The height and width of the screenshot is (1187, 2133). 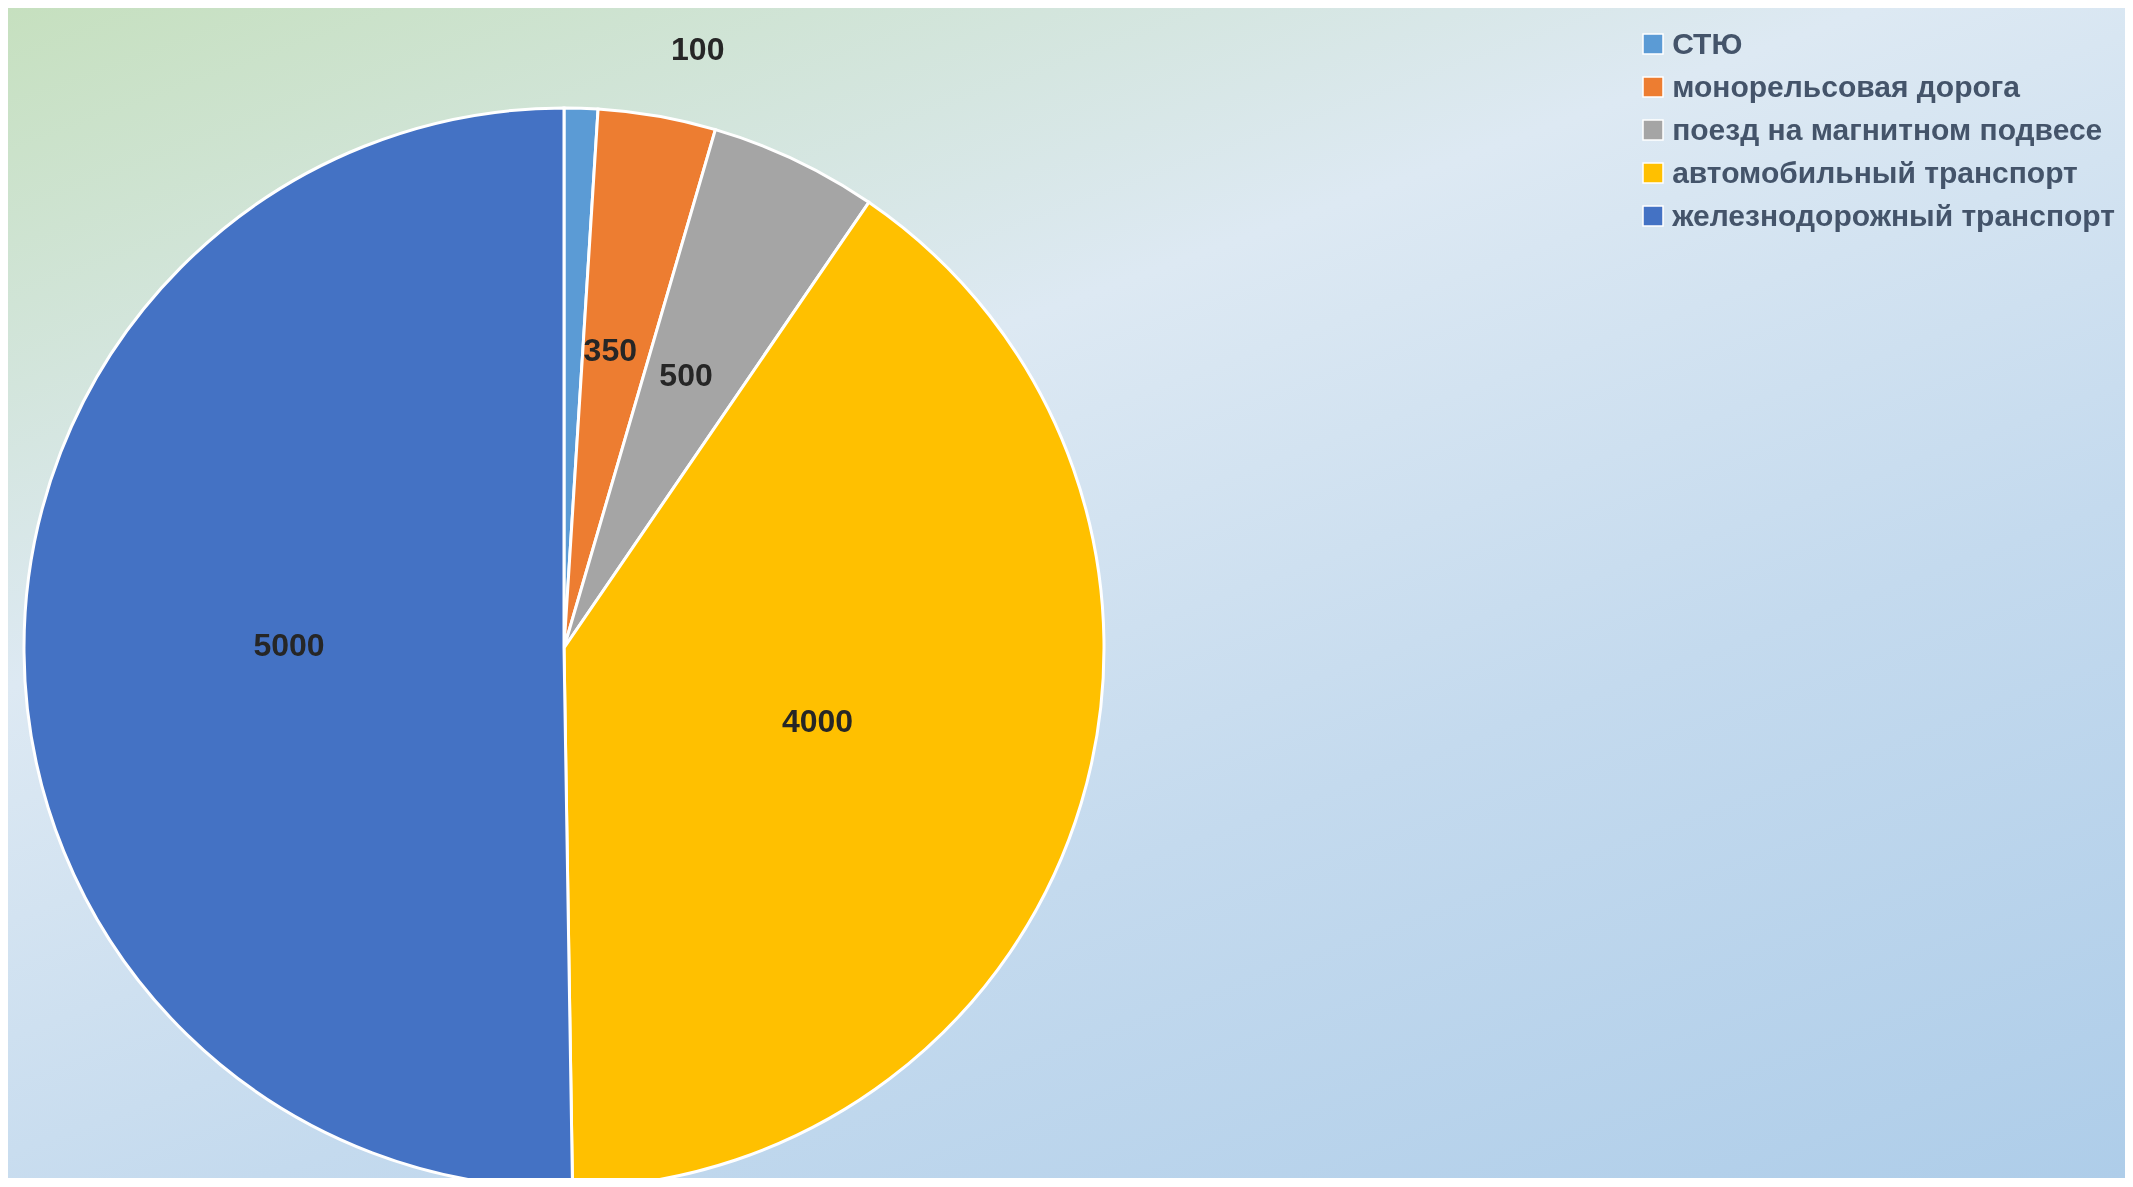 What do you see at coordinates (1887, 130) in the screenshot?
I see `legend-label: поезд на магнитном подвесе` at bounding box center [1887, 130].